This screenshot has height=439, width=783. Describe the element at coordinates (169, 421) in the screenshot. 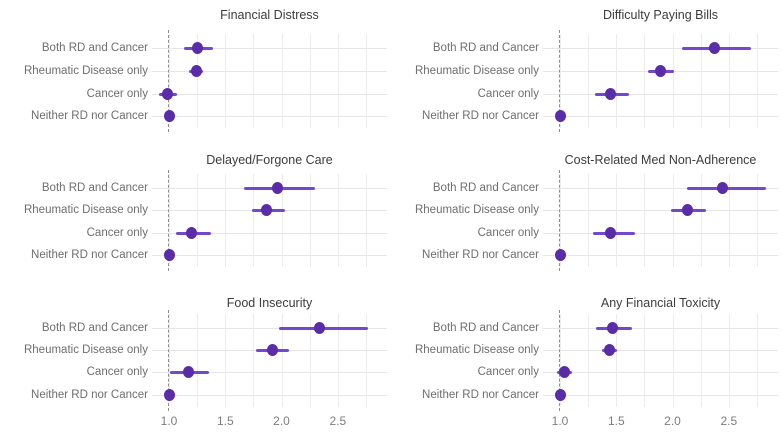

I see `x-tick-label: 1.0` at that location.